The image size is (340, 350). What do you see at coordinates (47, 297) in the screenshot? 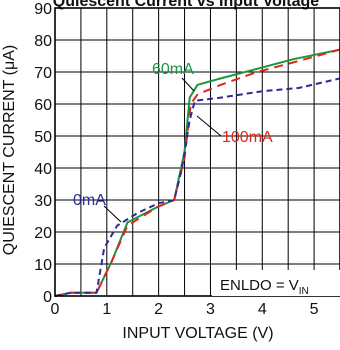
I see `y-tick-label: 0` at bounding box center [47, 297].